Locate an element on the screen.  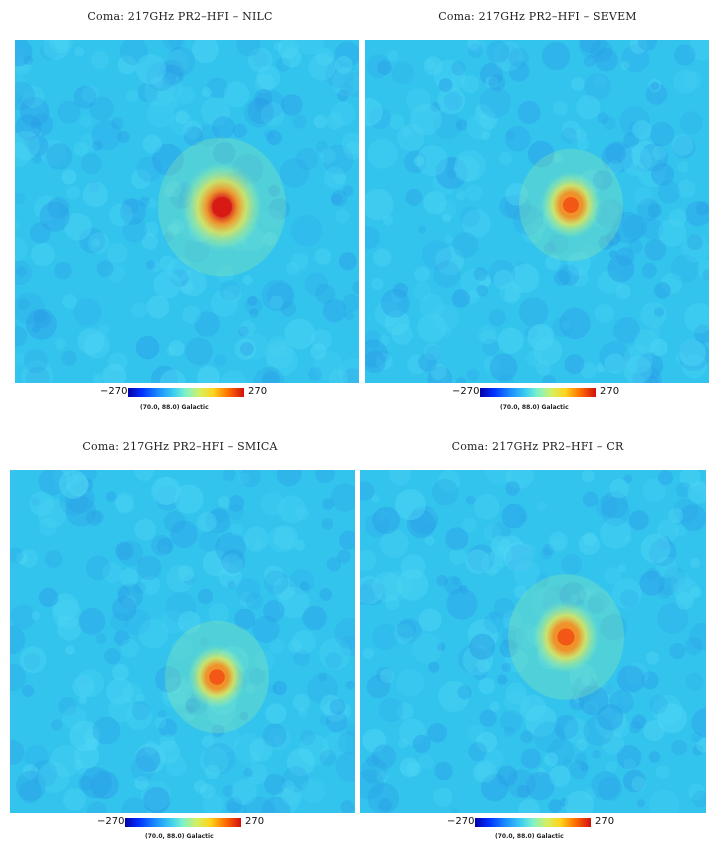
panel-title: Coma: 217GHz PR2–HFI – SMICA is located at coordinates (180, 446).